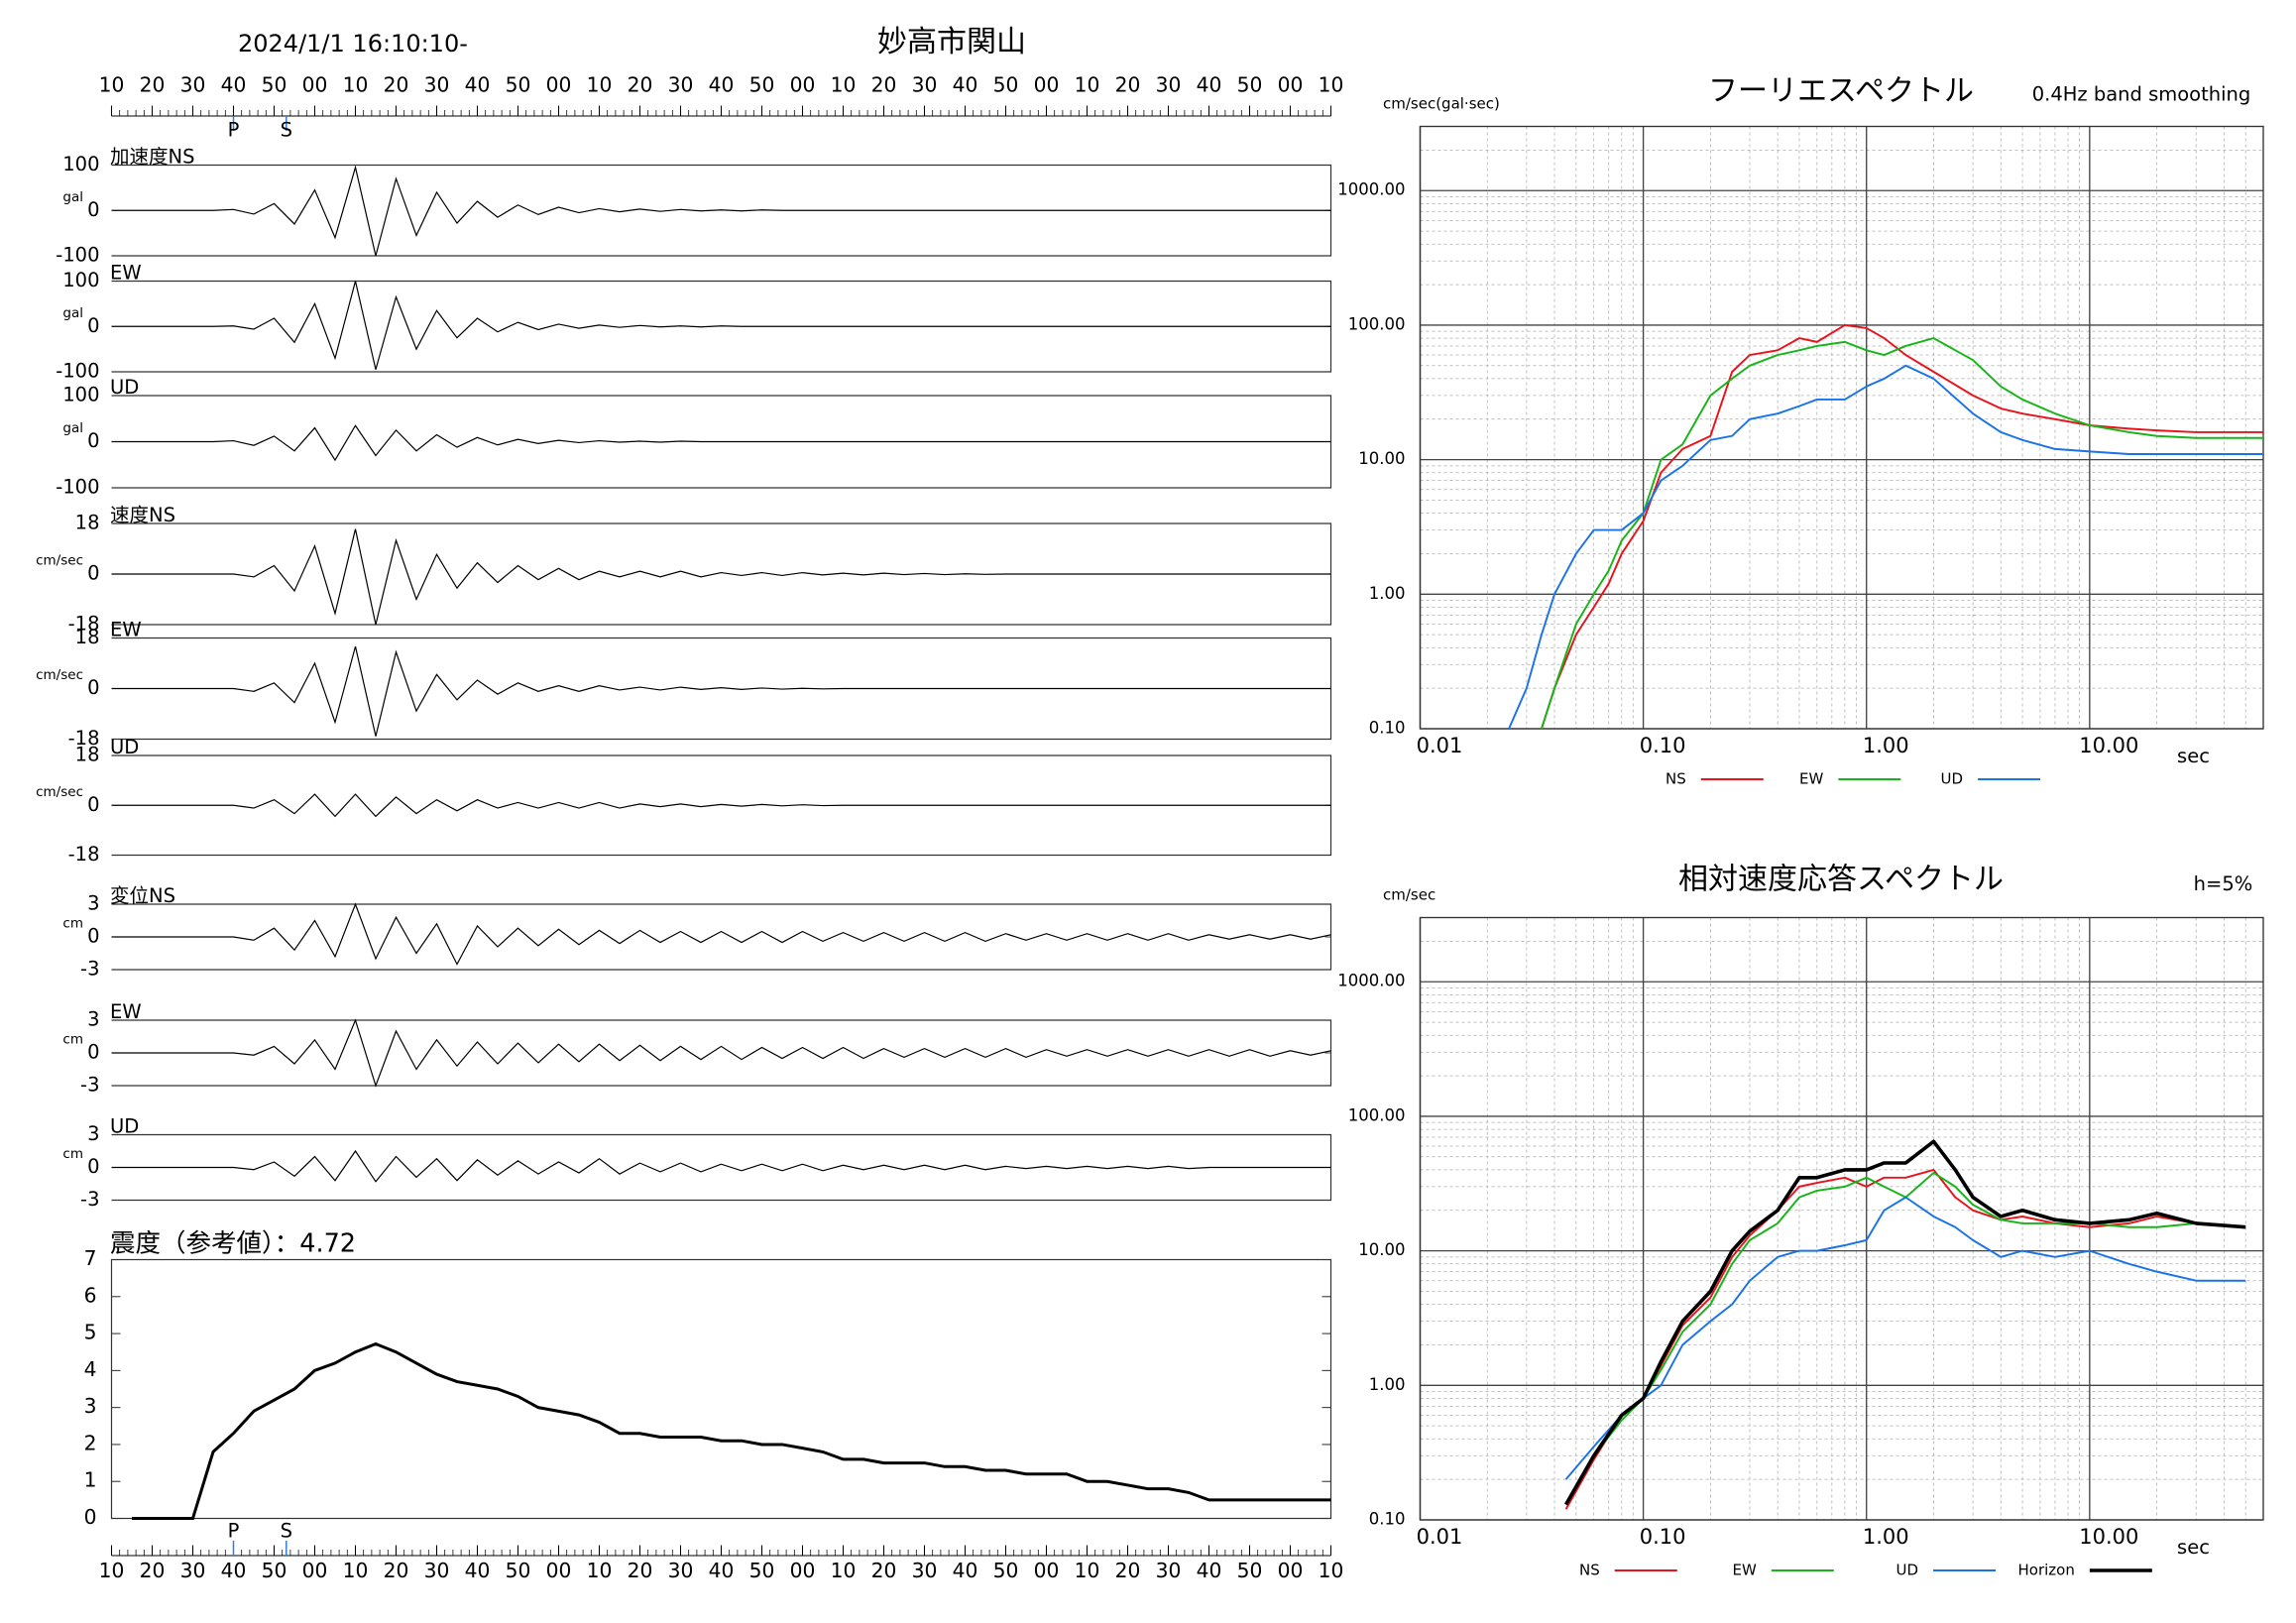 Image resolution: width=2296 pixels, height=1623 pixels. I want to click on y-unit: cm/sec, so click(1409, 895).